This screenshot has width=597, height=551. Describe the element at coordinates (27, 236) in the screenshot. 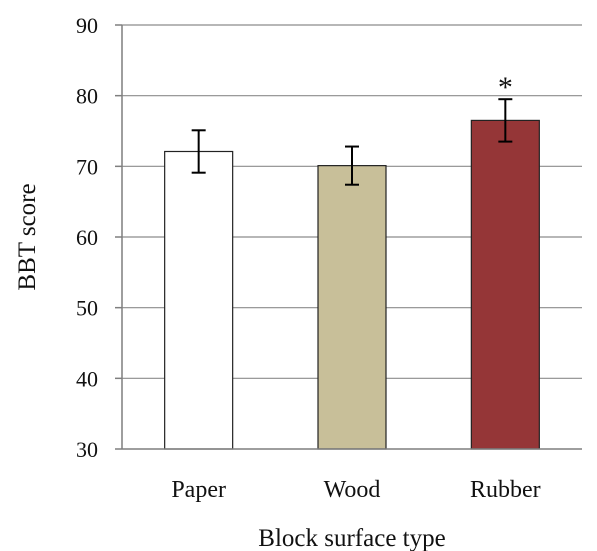

I see `y-axis-title: BBT score` at that location.